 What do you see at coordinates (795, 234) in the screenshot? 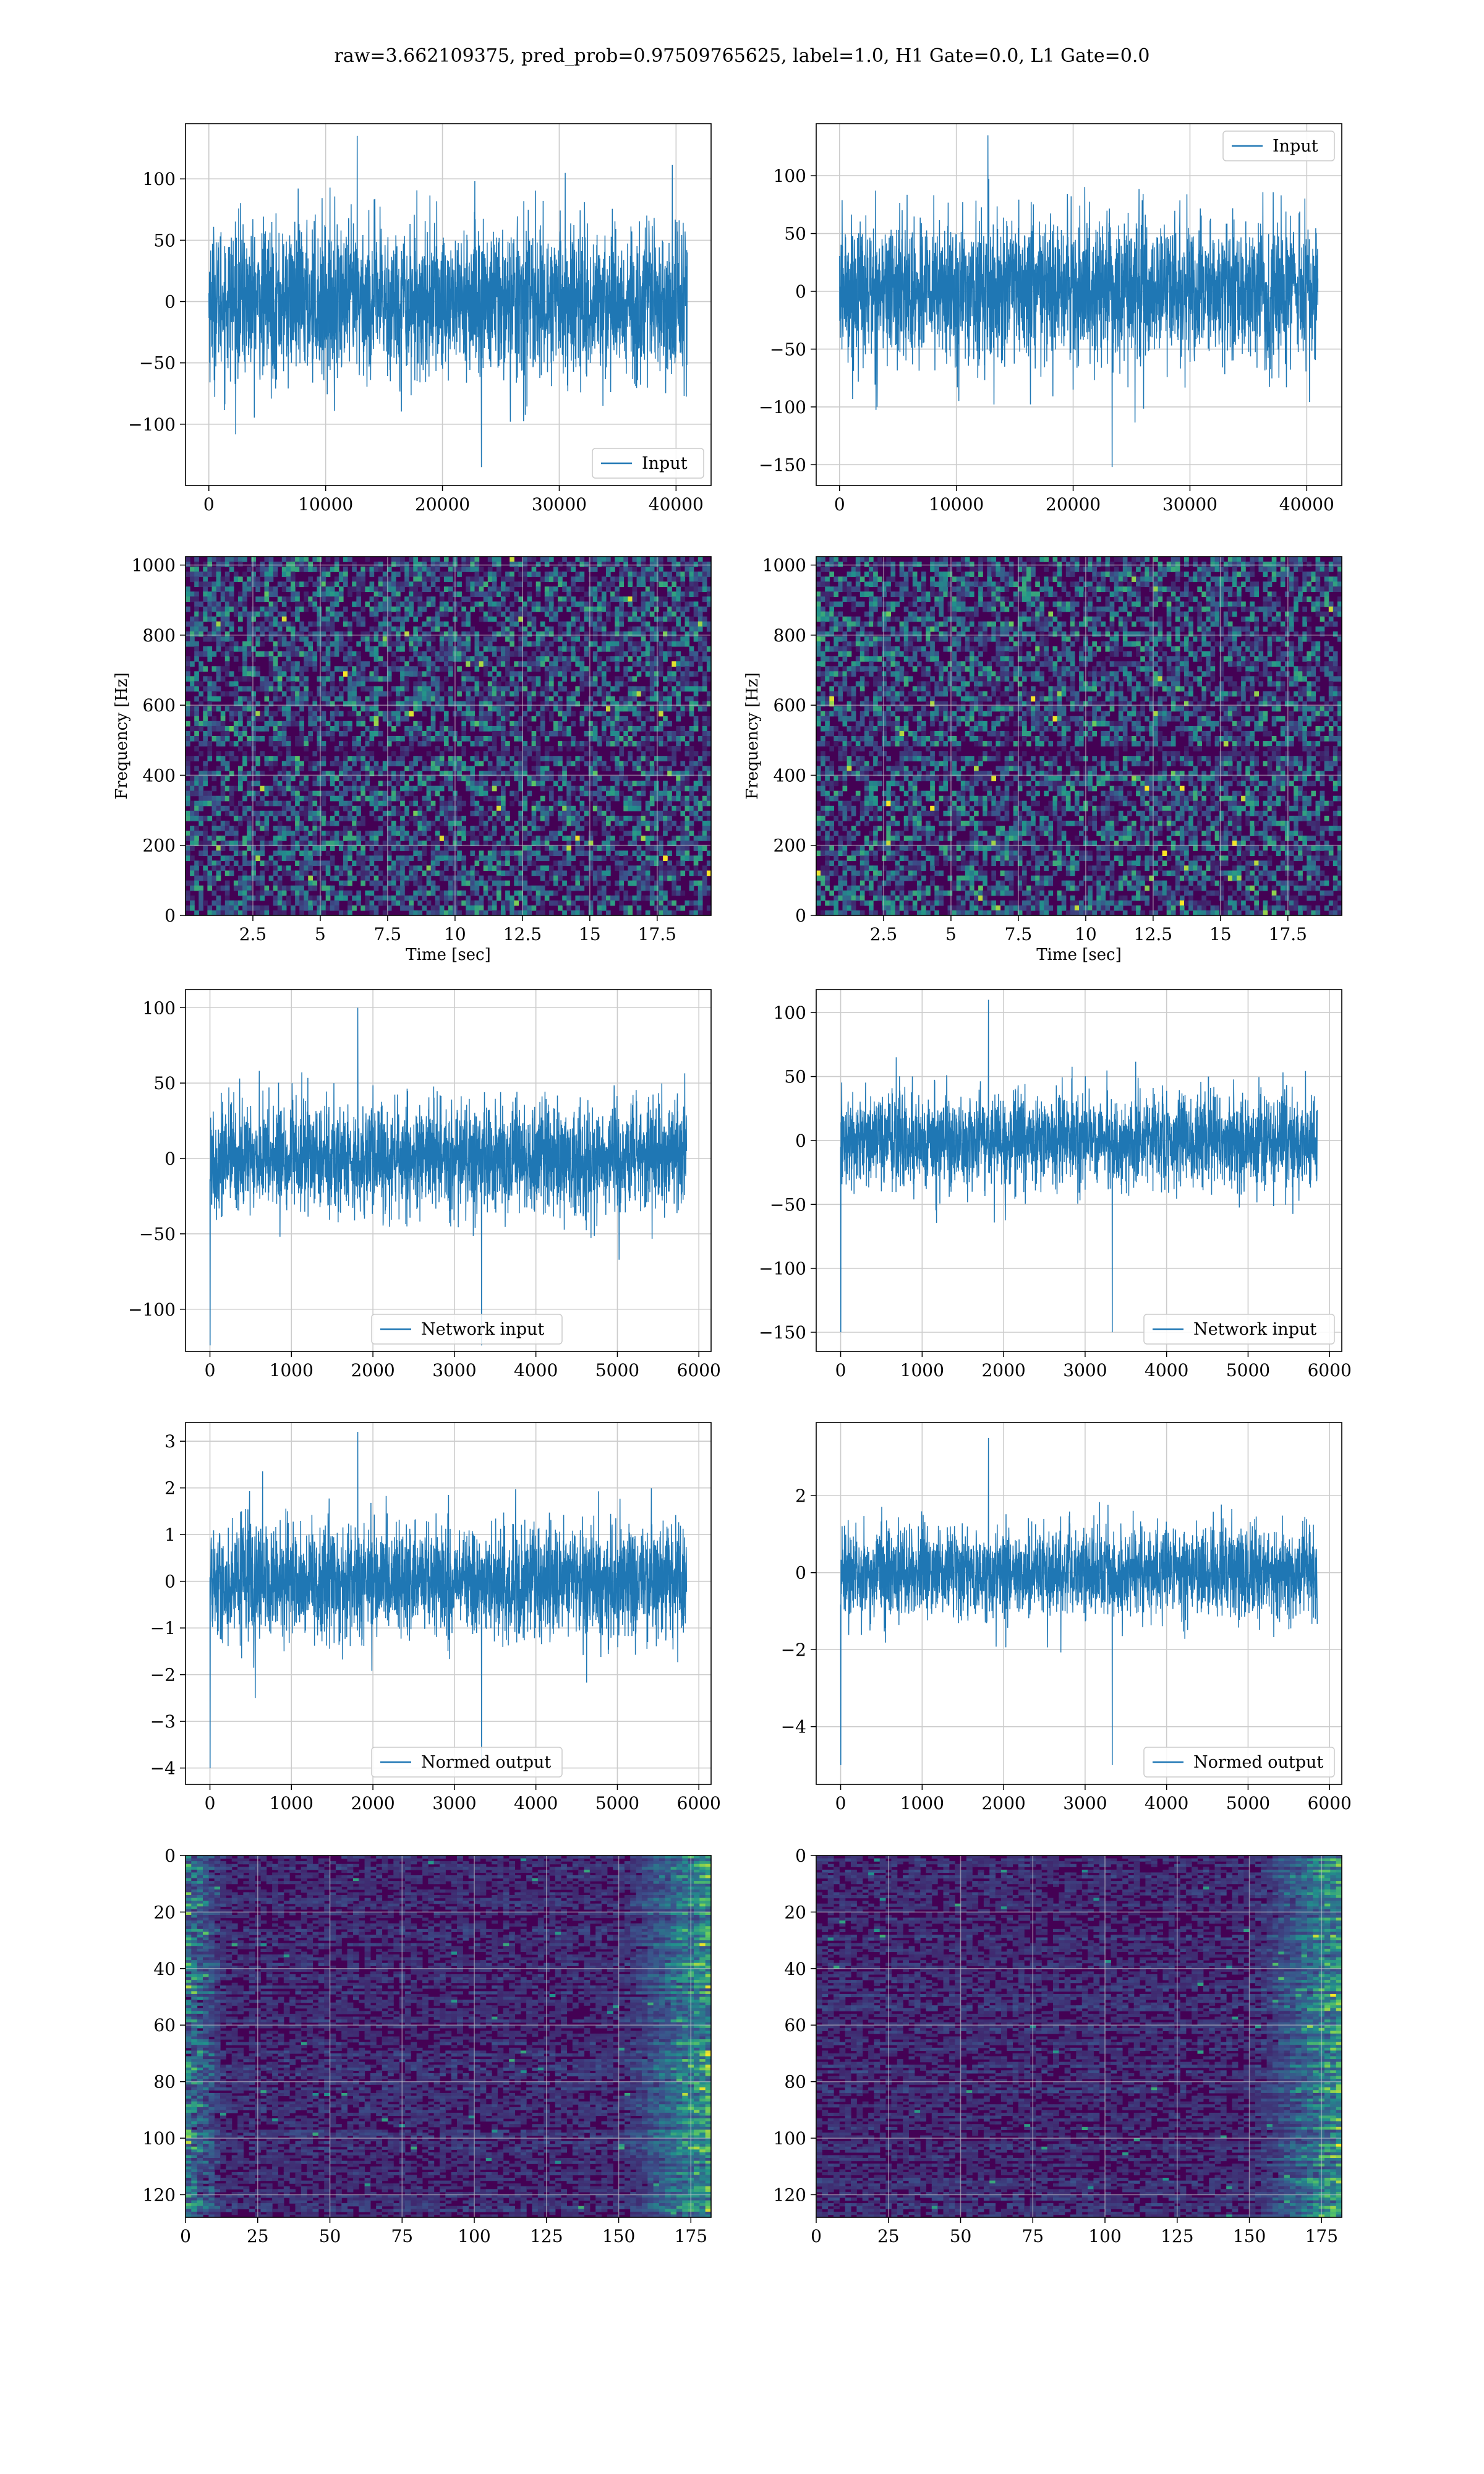
I see `y-tick-label: 50` at bounding box center [795, 234].